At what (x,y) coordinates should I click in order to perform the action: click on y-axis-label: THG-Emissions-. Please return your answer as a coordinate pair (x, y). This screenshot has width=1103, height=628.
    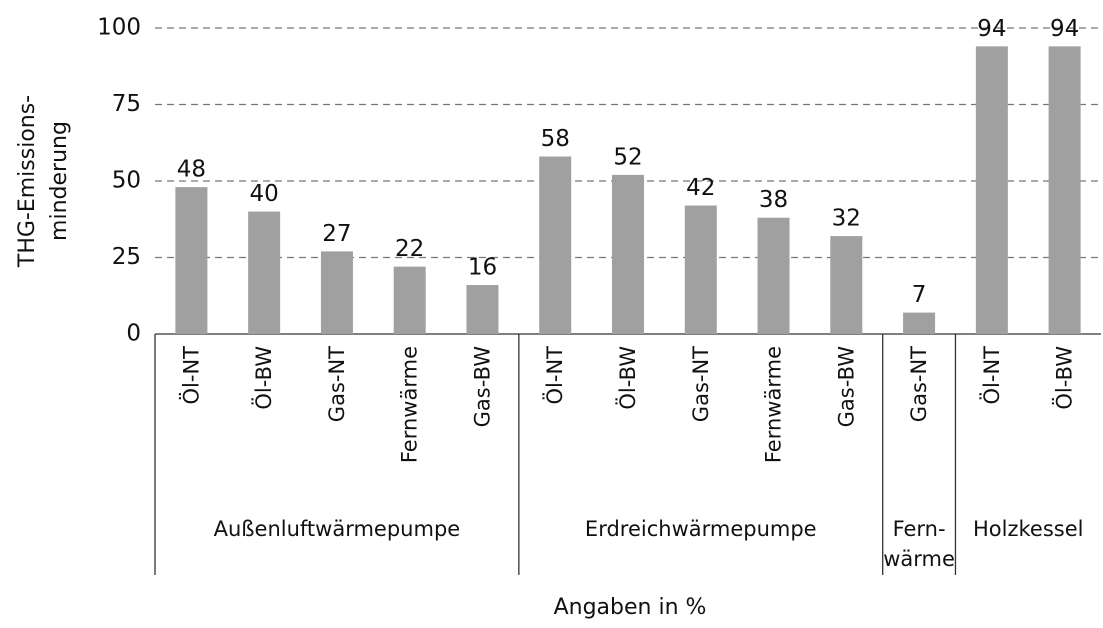
    Looking at the image, I should click on (27, 181).